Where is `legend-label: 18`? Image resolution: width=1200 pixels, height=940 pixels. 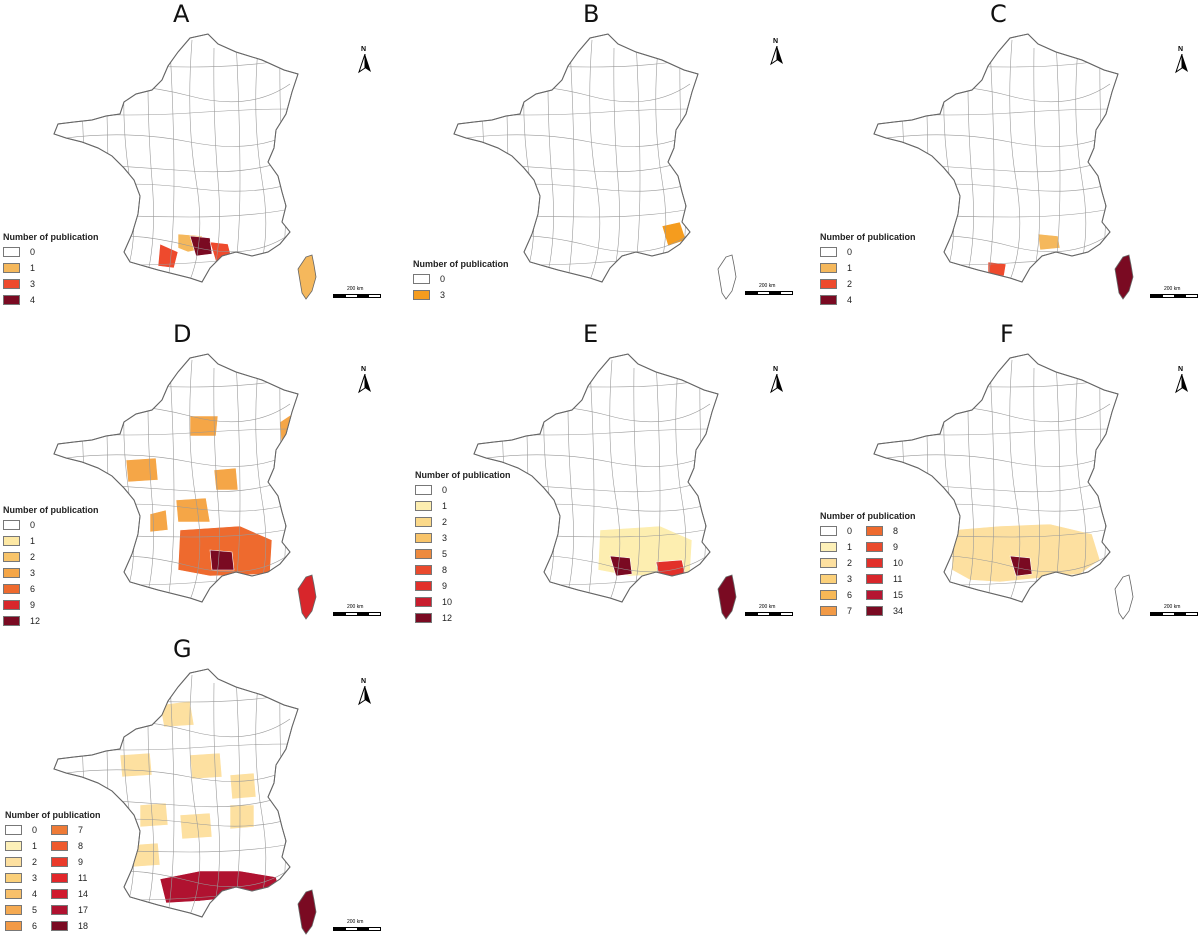 legend-label: 18 is located at coordinates (83, 925).